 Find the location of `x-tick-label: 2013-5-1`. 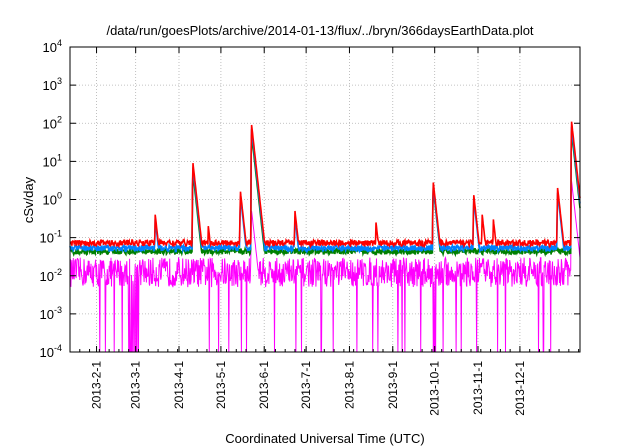

x-tick-label: 2013-5-1 is located at coordinates (221, 385).